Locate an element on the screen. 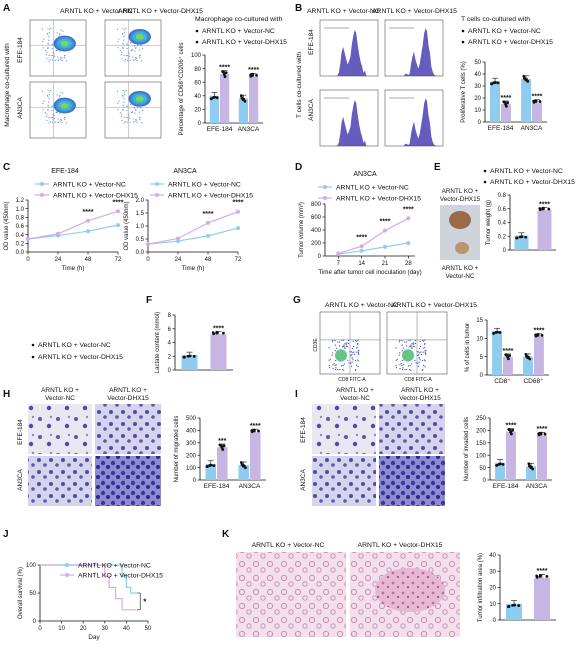 Image resolution: width=581 pixels, height=664 pixels. panel-h-row1-label: EFE-184 is located at coordinates (20, 432).